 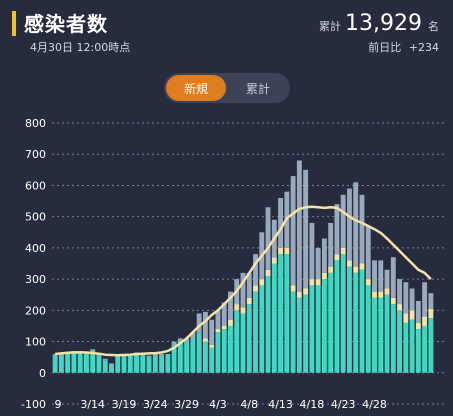 I want to click on x-tick-label: 4/18, so click(x=312, y=404).